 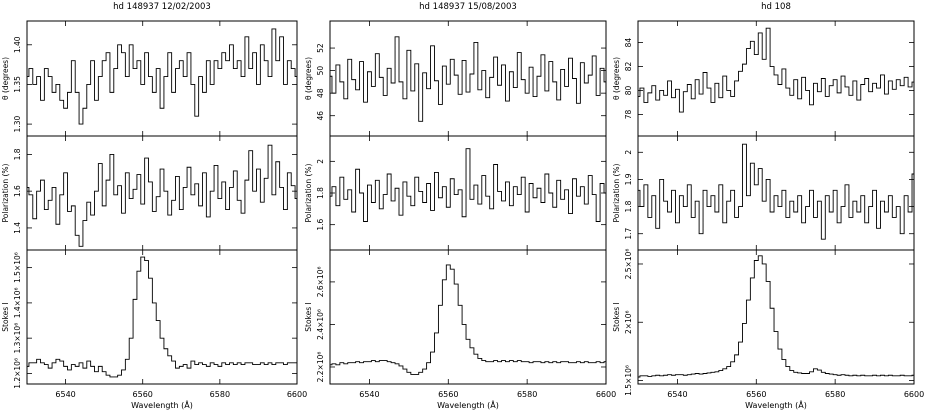 What do you see at coordinates (320, 48) in the screenshot?
I see `y-tick-label: 52` at bounding box center [320, 48].